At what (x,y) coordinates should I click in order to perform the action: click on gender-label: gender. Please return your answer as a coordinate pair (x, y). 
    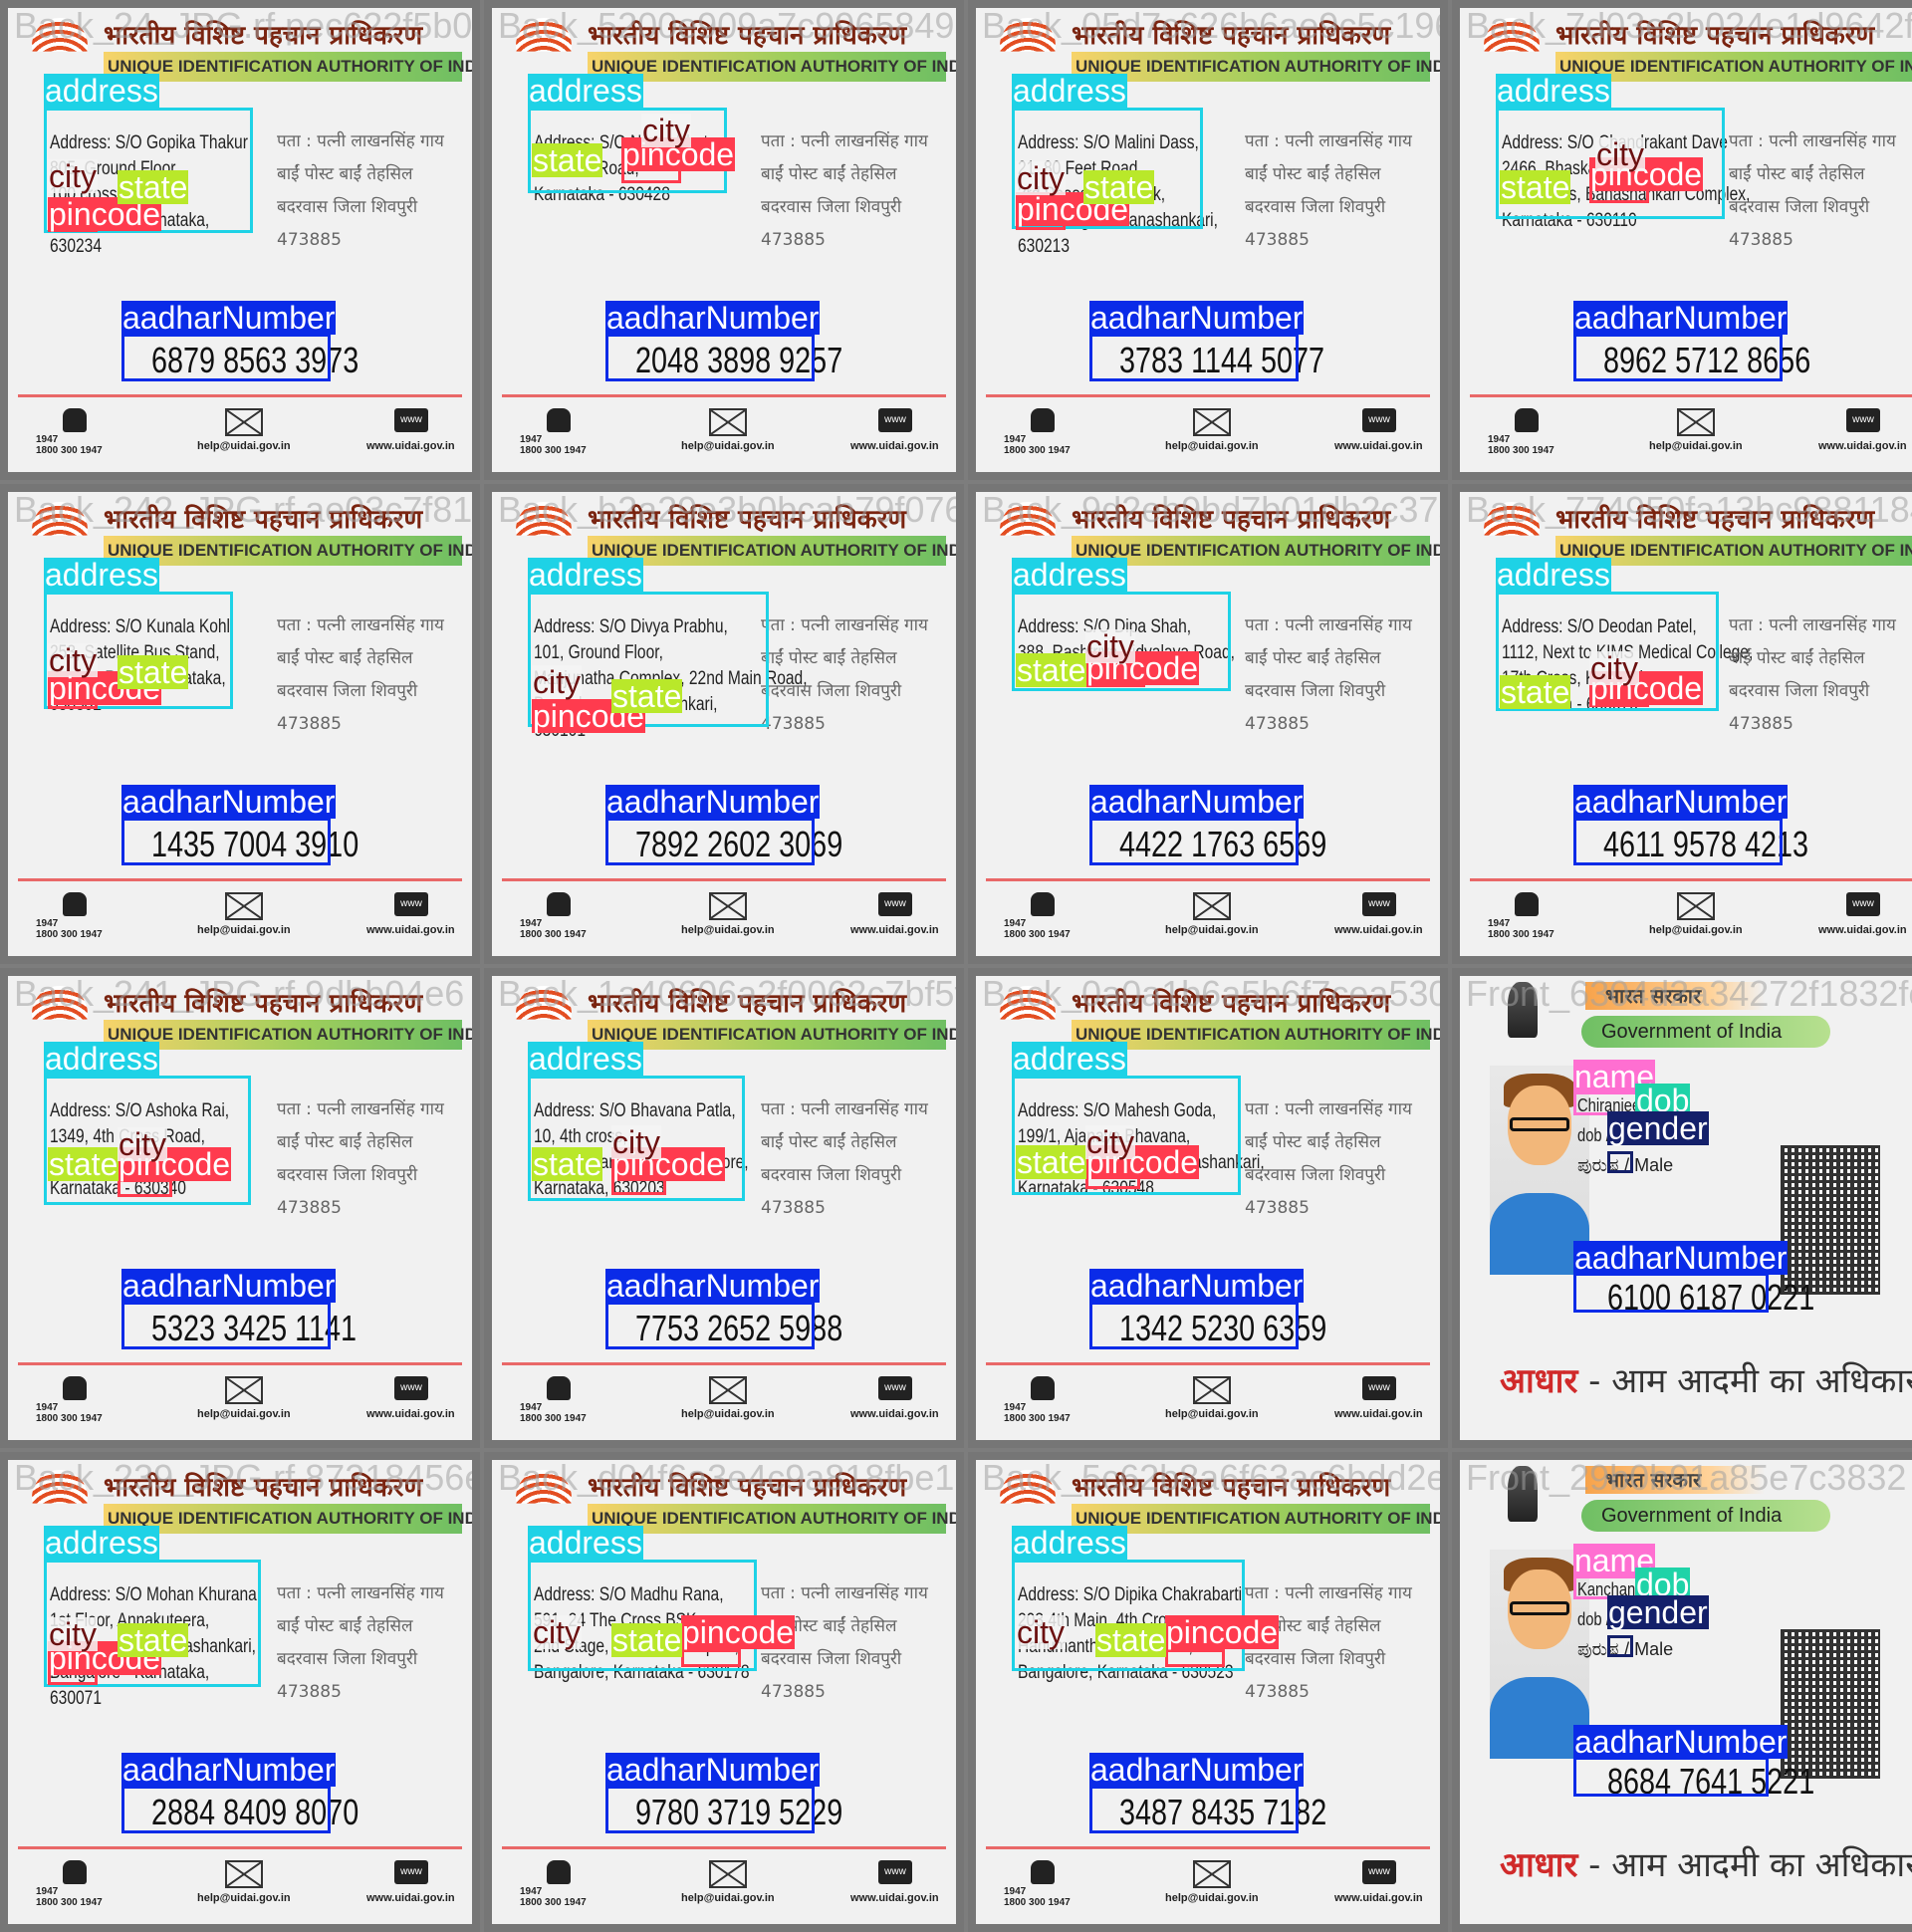
    Looking at the image, I should click on (1658, 1128).